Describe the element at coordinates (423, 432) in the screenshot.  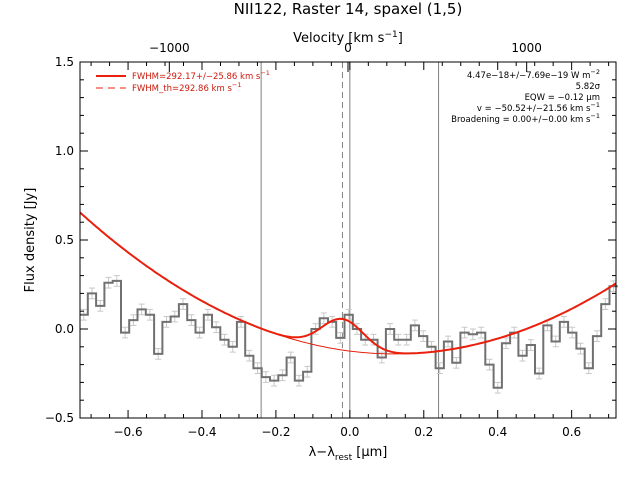
I see `x-tick-label: 0.2` at that location.